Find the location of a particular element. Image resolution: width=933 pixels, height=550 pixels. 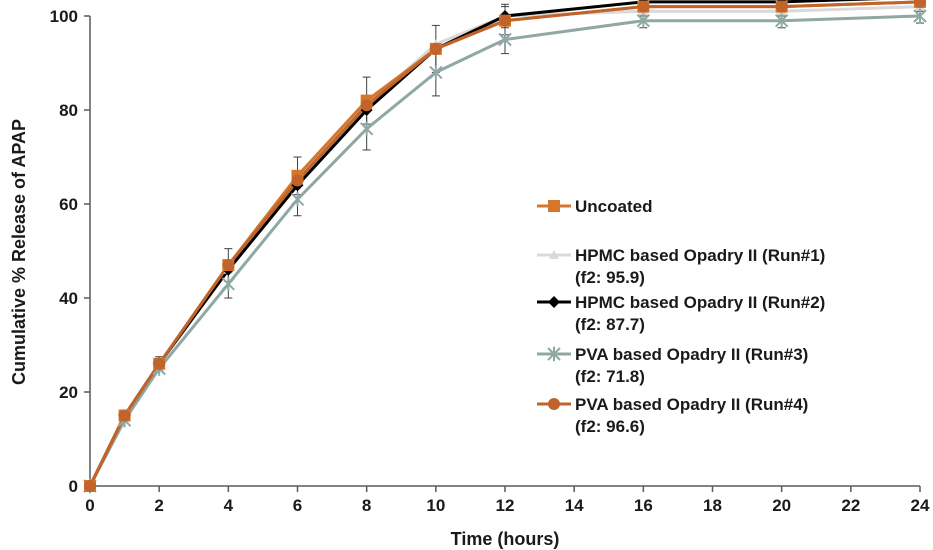

y-tick-label: 100 is located at coordinates (64, 16).